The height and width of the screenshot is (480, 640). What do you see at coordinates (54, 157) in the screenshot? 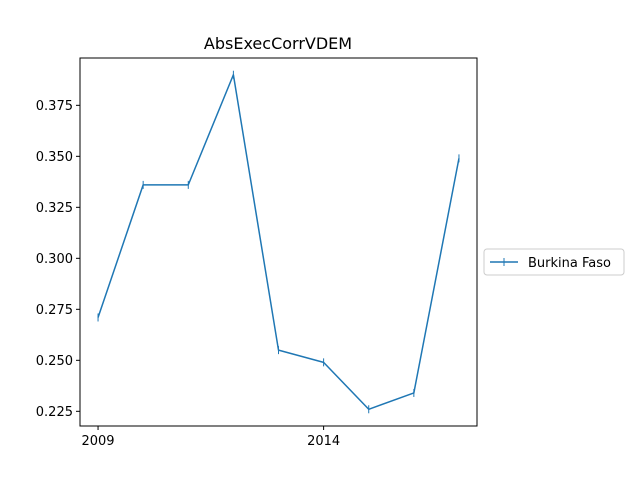
I see `y-tick-label: 0.350` at bounding box center [54, 157].